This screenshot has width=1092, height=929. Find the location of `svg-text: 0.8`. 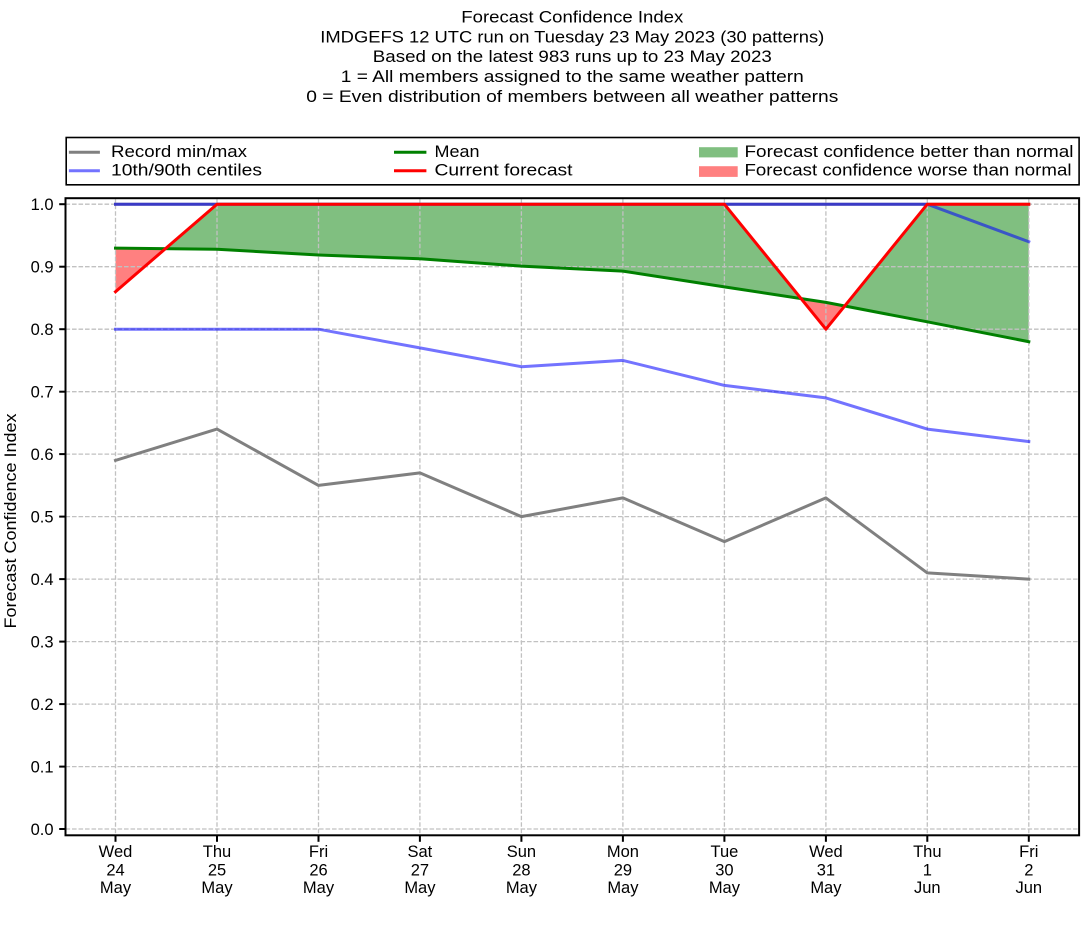

svg-text: 0.8 is located at coordinates (42, 330).